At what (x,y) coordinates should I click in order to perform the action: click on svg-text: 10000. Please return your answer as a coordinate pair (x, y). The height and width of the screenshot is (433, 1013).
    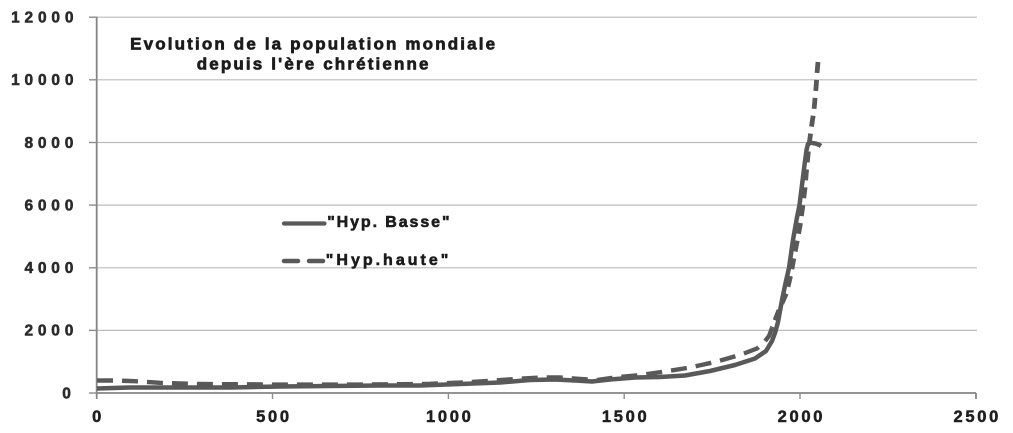
    Looking at the image, I should click on (44, 80).